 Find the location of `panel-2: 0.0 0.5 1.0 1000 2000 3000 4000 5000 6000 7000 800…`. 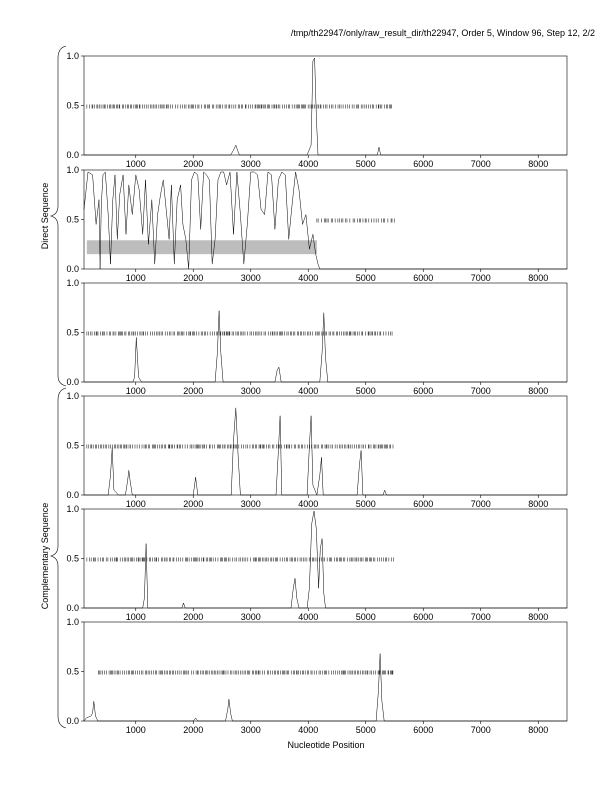

panel-2: 0.0 0.5 1.0 1000 2000 3000 4000 5000 6000 7000 800… is located at coordinates (317, 224).